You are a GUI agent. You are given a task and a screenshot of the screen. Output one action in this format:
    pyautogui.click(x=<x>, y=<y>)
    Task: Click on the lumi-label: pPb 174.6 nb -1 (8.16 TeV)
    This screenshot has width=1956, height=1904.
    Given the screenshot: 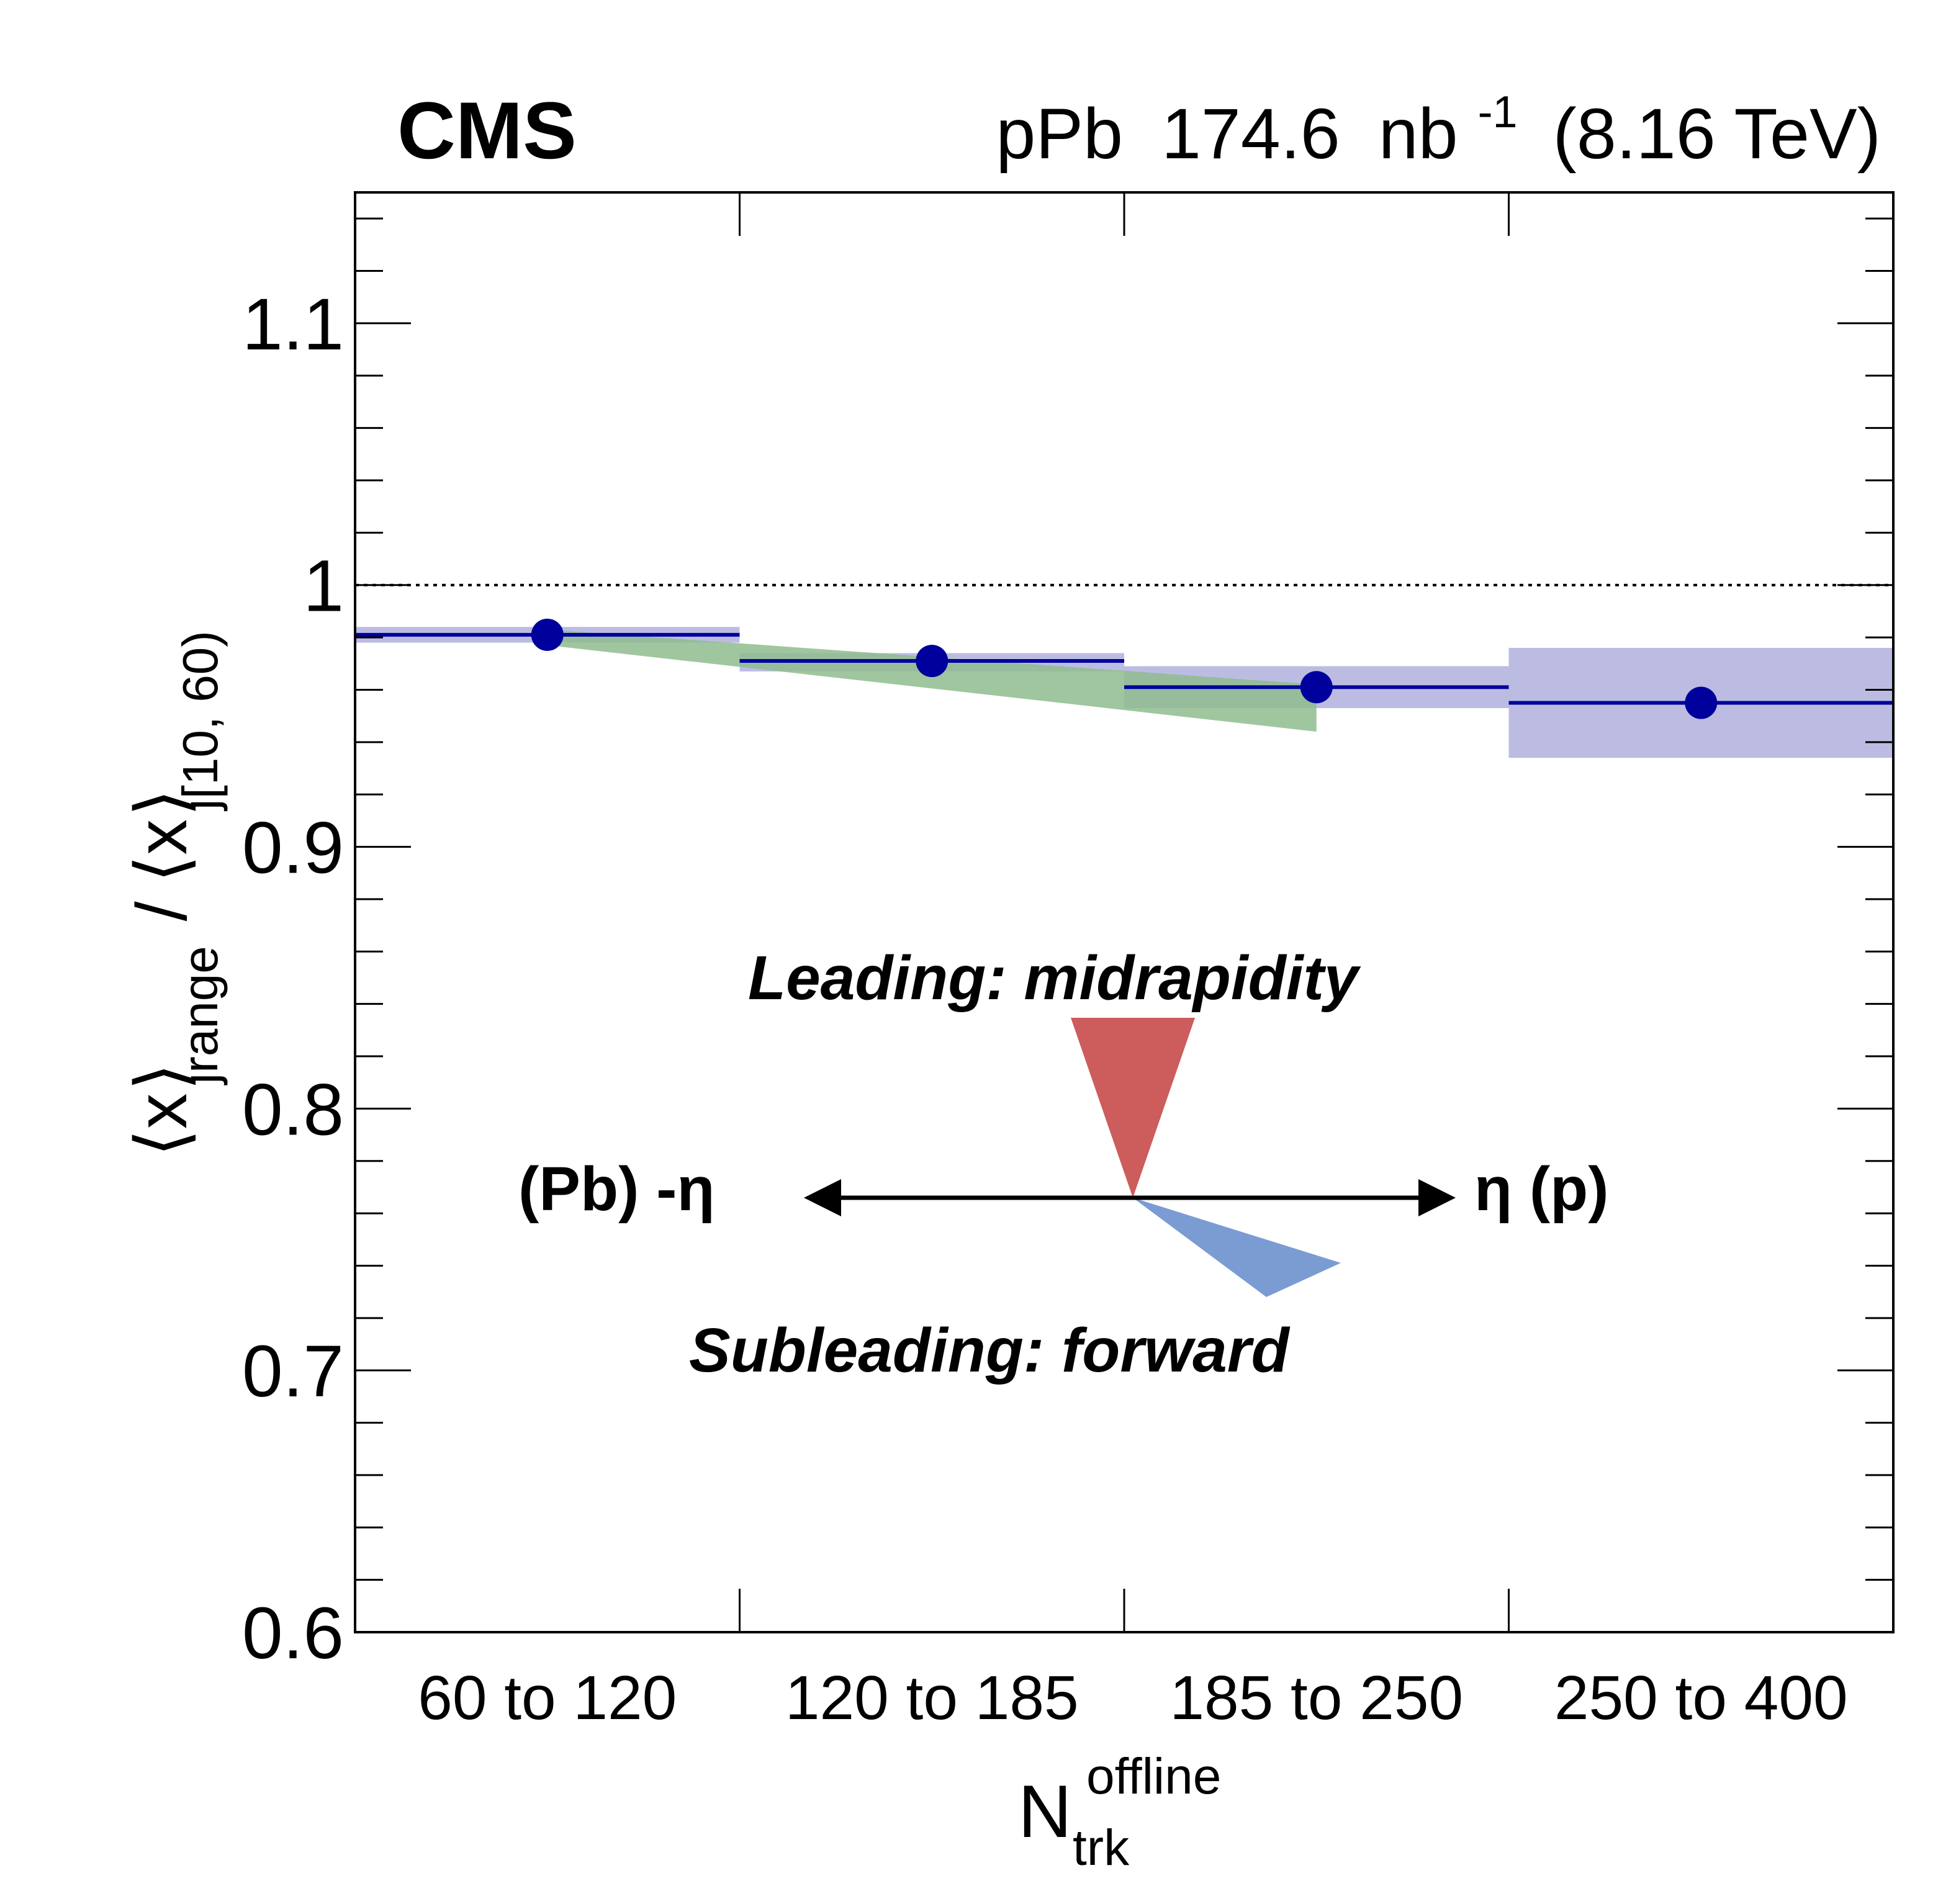 What is the action you would take?
    pyautogui.click(x=1438, y=119)
    